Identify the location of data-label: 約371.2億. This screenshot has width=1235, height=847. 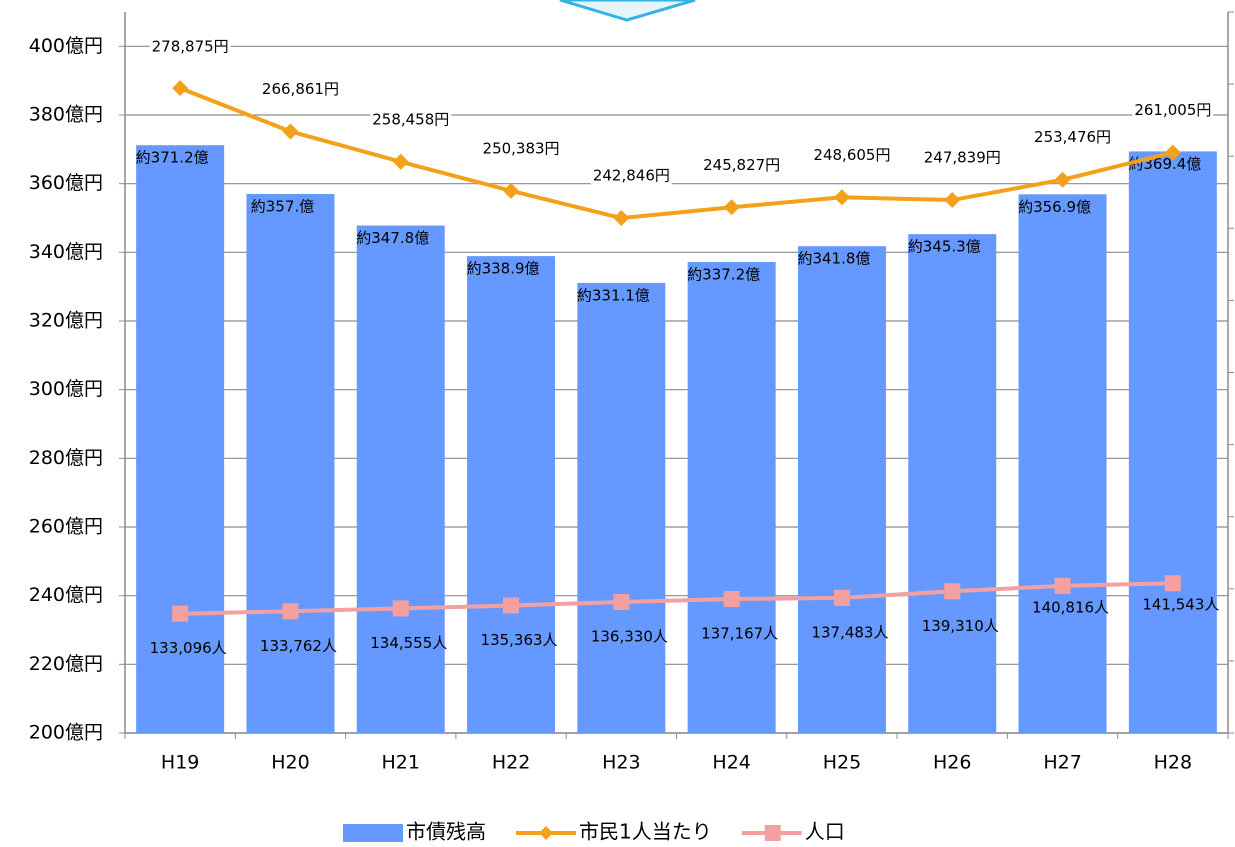
(172, 158).